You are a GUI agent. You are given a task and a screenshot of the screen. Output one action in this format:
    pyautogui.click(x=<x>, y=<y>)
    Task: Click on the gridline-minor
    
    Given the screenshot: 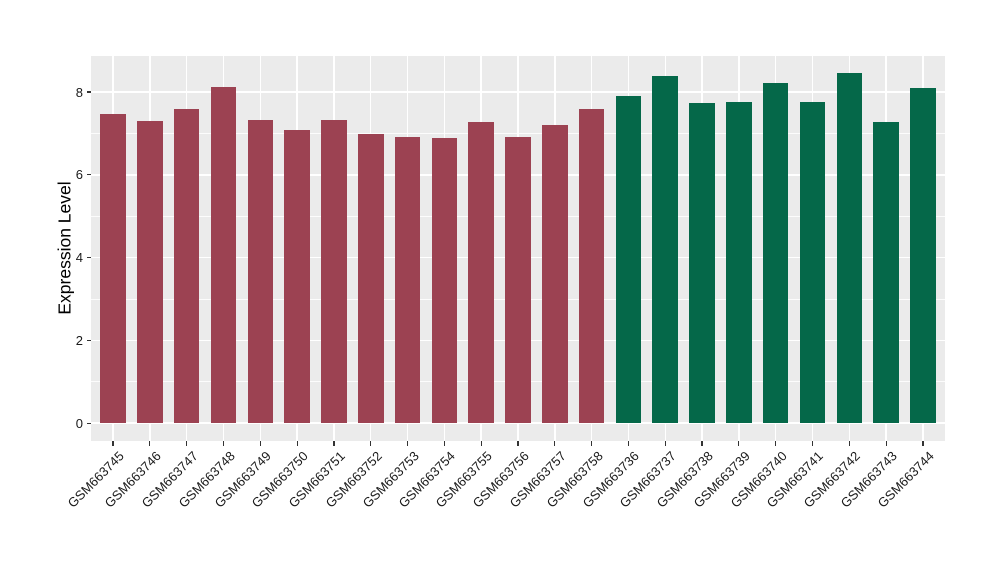 What is the action you would take?
    pyautogui.click(x=518, y=133)
    